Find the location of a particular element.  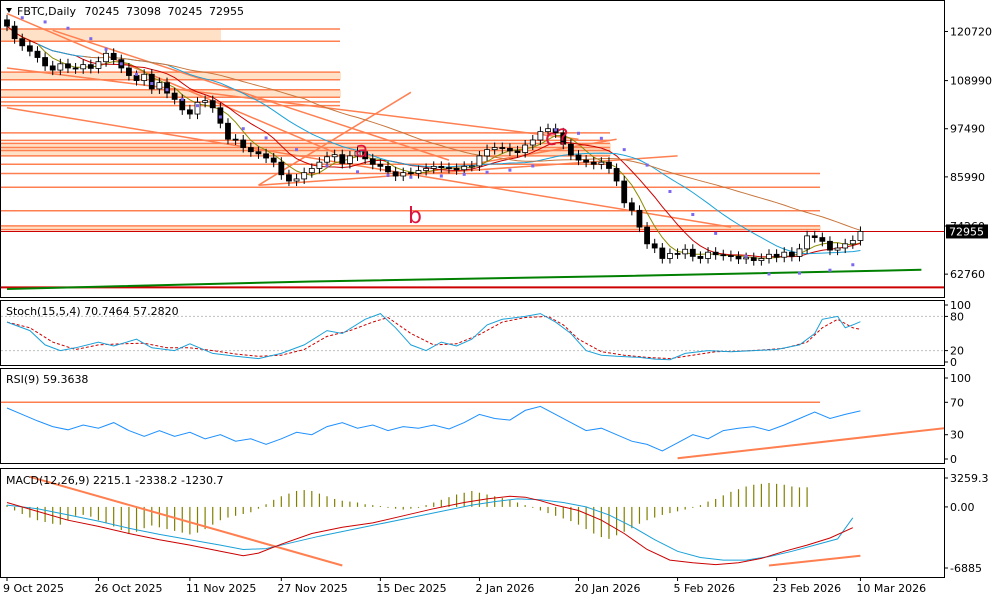

stoch-label: Stoch(15,5,4) 70.7464 57.2820 is located at coordinates (92, 311).